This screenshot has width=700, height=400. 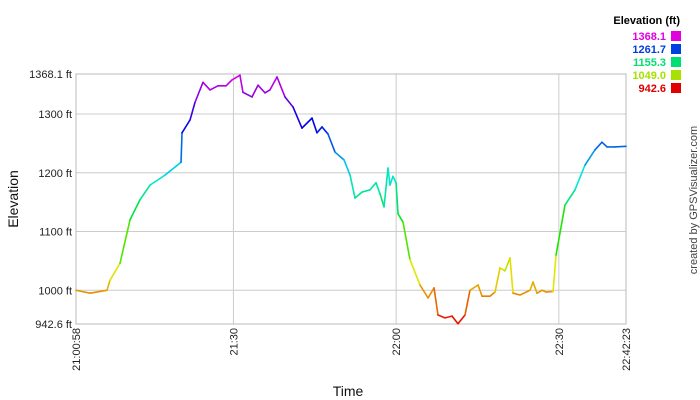 What do you see at coordinates (348, 391) in the screenshot?
I see `x-axis-label: Time` at bounding box center [348, 391].